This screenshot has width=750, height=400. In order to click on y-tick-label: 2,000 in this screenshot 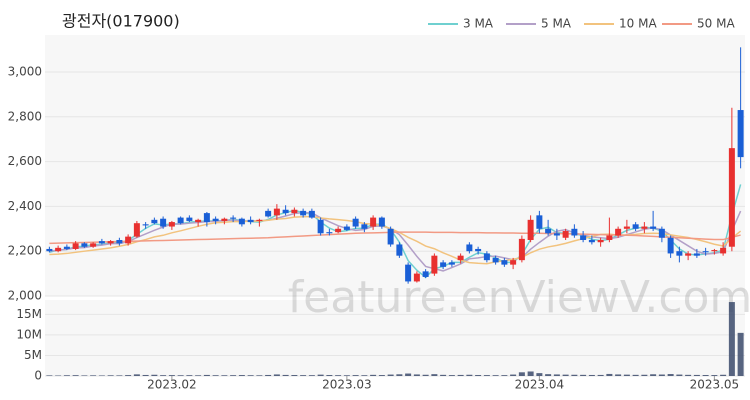, I will do `click(25, 296)`.